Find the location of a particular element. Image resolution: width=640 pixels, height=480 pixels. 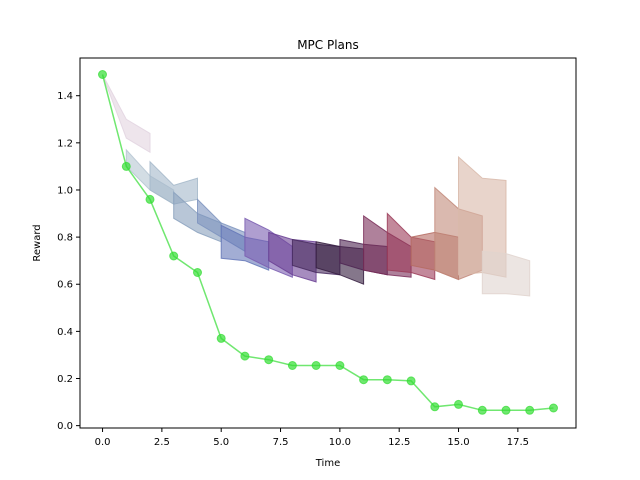

x-tick-label-2: 5.0 is located at coordinates (221, 442).